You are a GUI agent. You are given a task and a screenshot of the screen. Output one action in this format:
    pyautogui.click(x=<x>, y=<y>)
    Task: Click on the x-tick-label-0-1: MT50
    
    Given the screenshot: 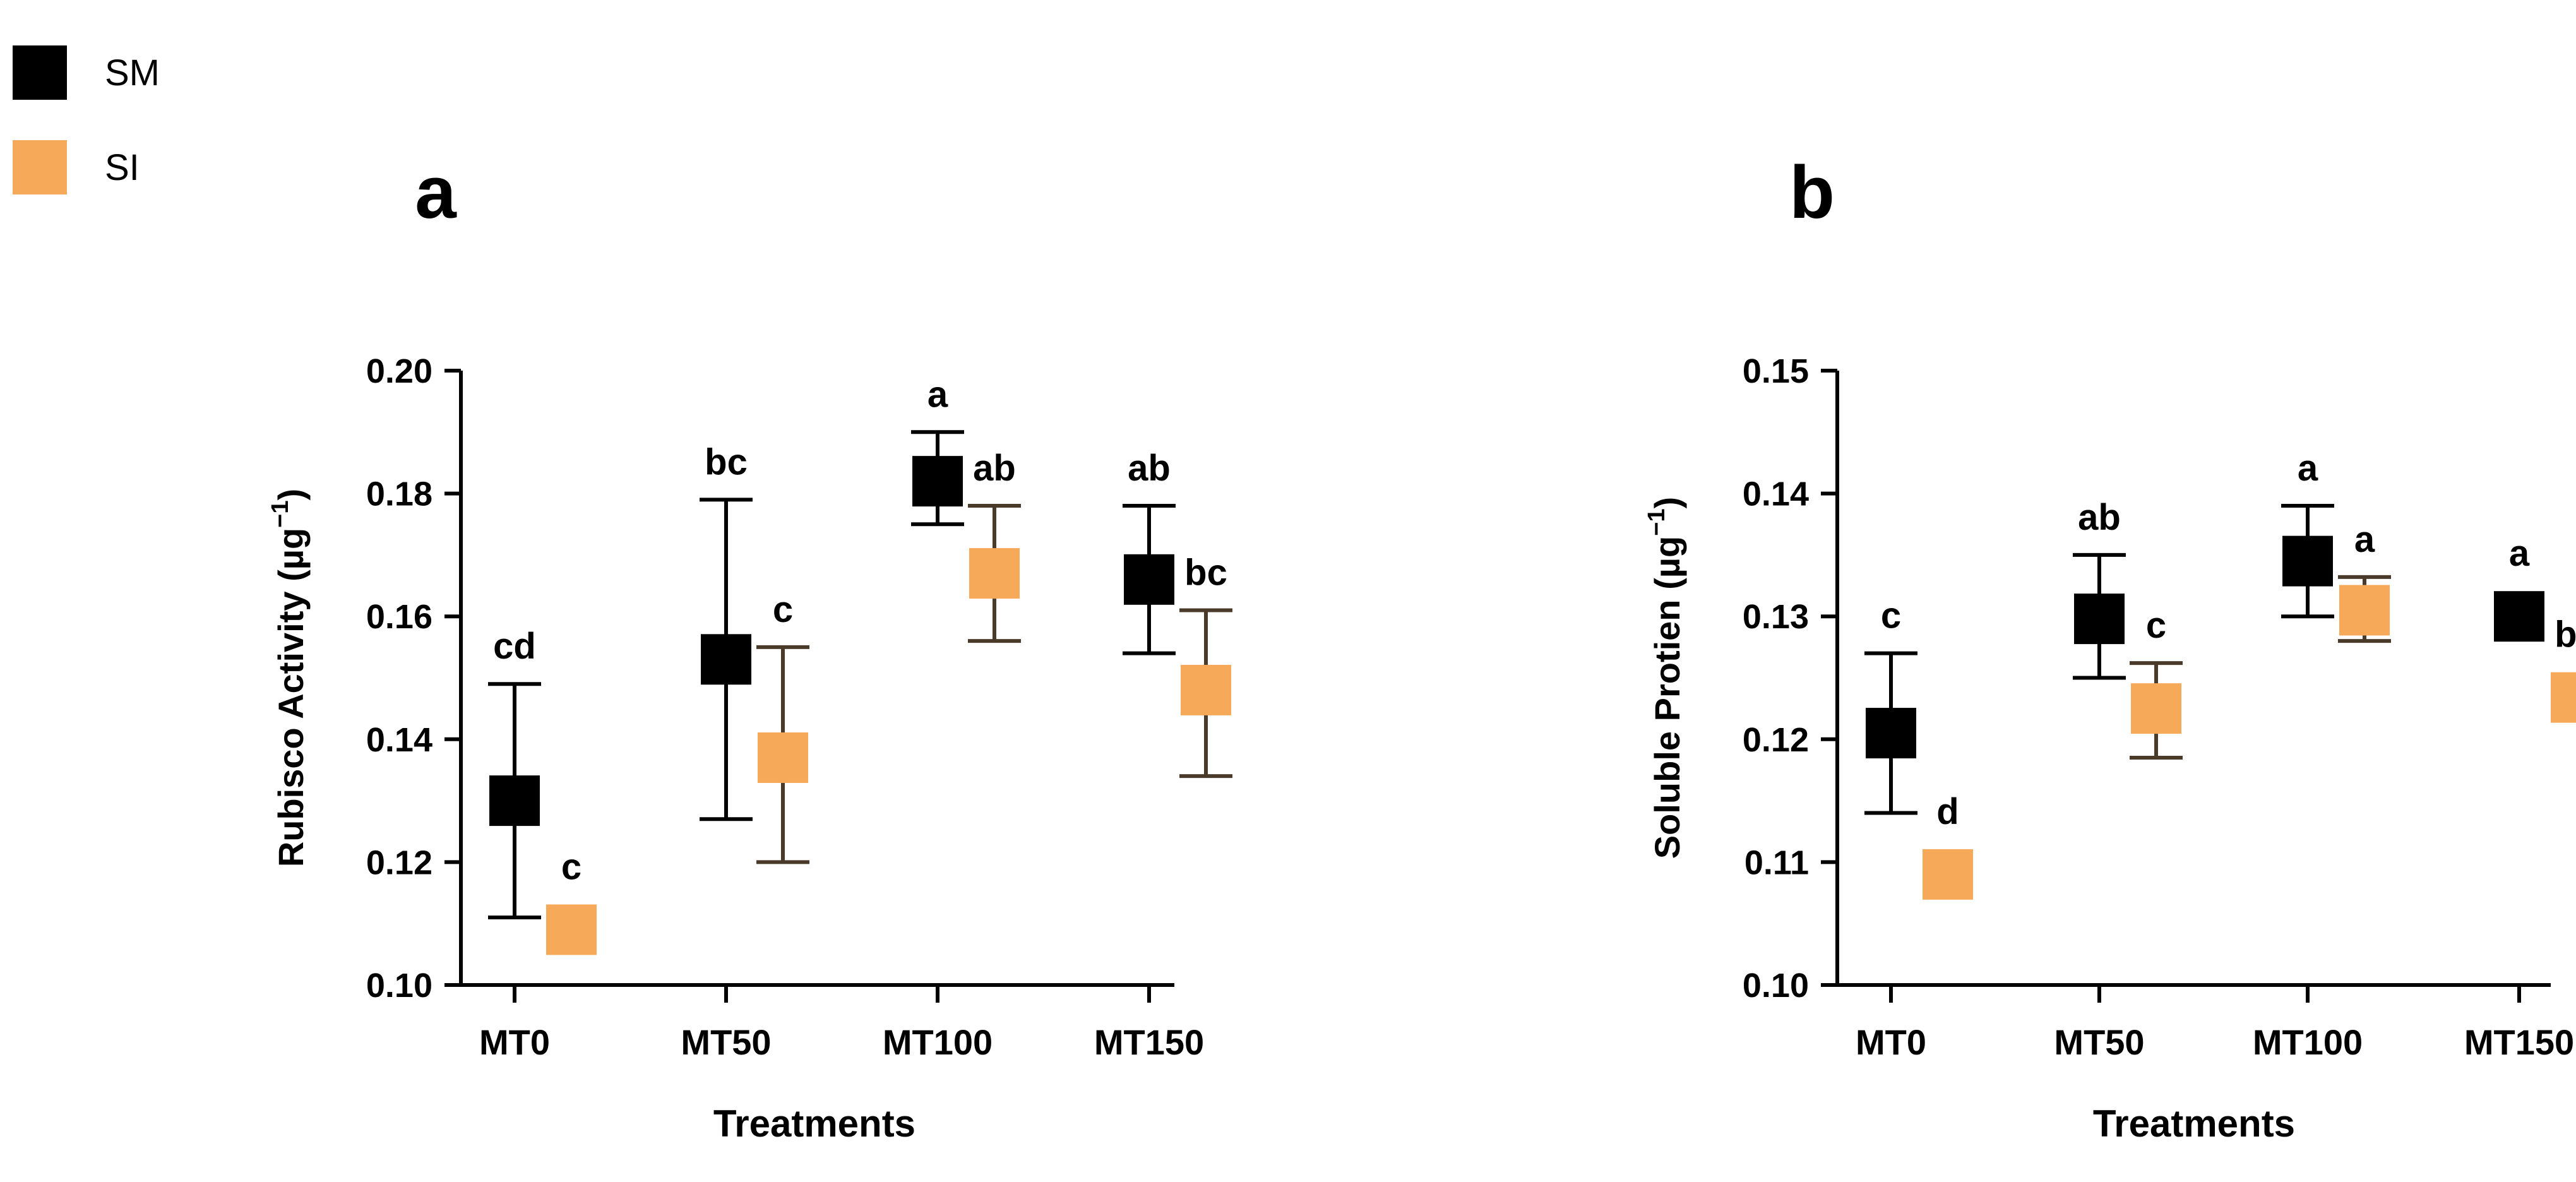 What is the action you would take?
    pyautogui.click(x=726, y=1042)
    